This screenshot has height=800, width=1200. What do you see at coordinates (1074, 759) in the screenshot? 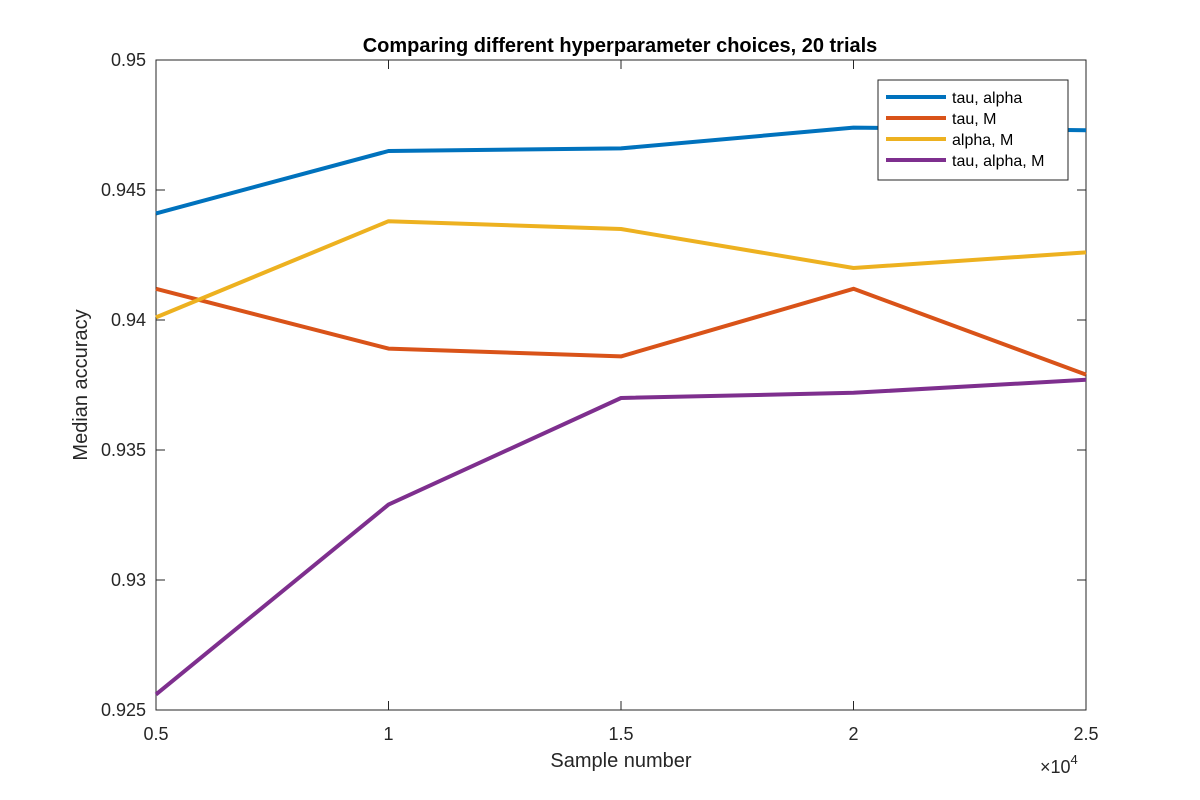
I see `exponent-power: 4` at bounding box center [1074, 759].